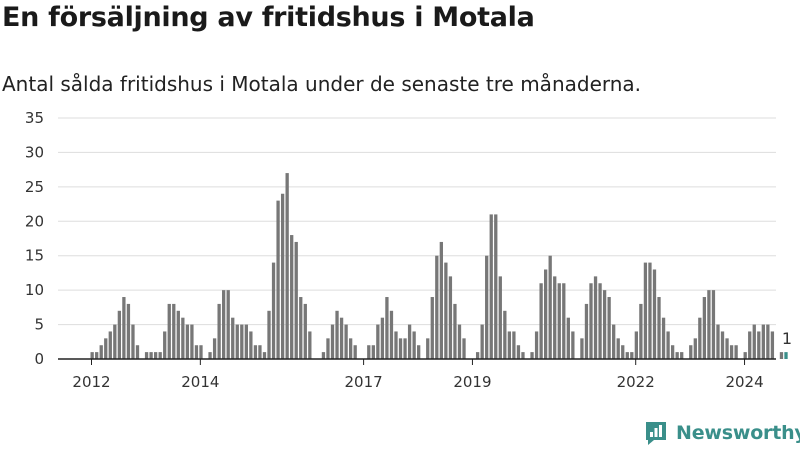 The width and height of the screenshot is (800, 450). Describe the element at coordinates (34, 256) in the screenshot. I see `y-tick-label: 15` at that location.